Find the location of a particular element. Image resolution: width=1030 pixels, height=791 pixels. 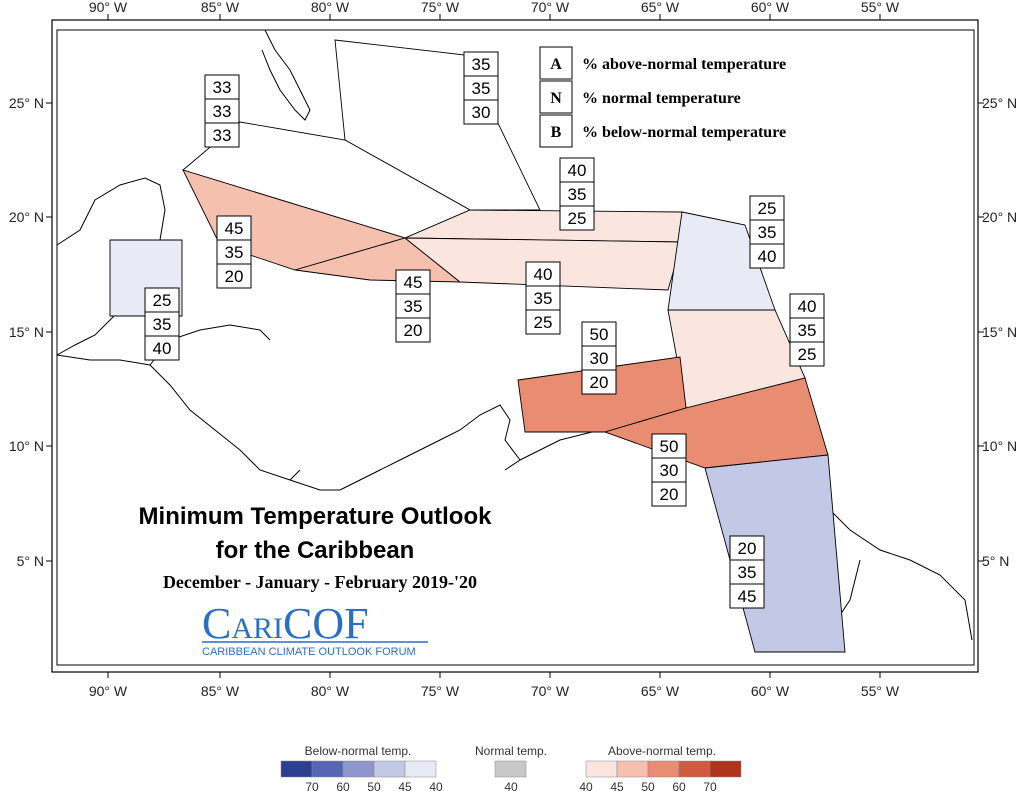

logo-tagline: CARIBBEAN CLIMATE OUTLOOK FORUM is located at coordinates (309, 652).